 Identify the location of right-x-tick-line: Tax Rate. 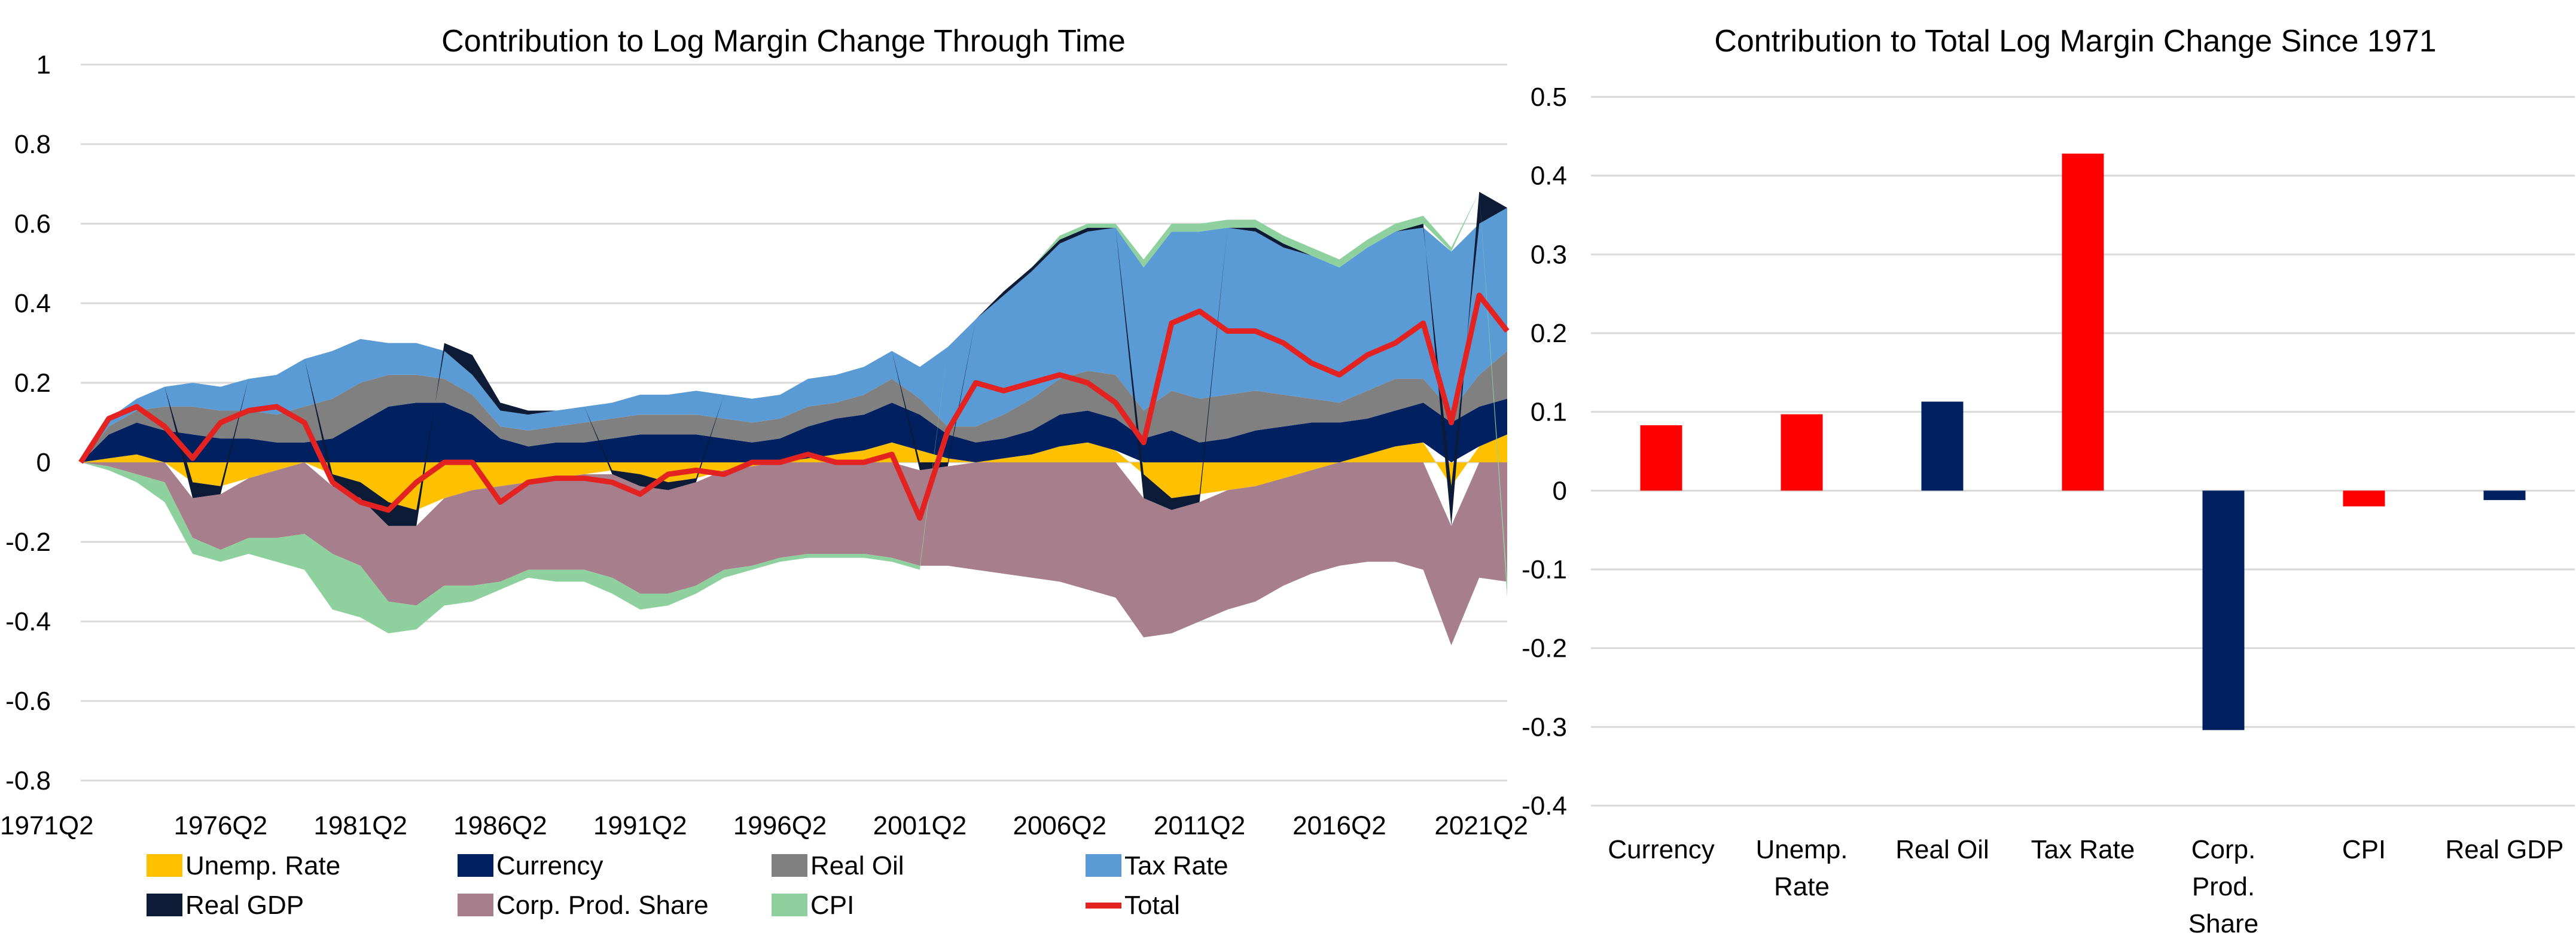
(2083, 849).